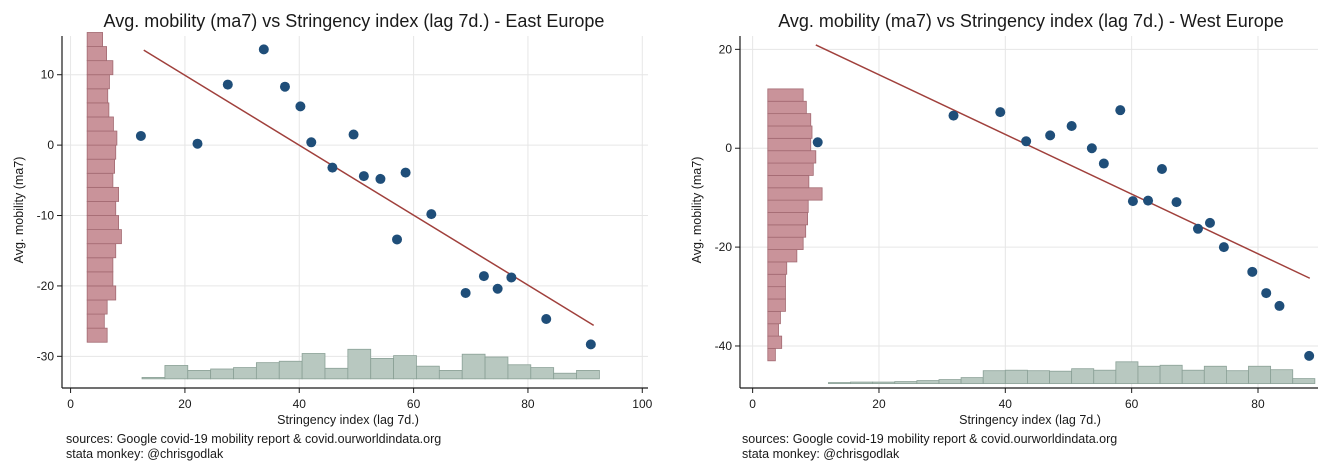 The height and width of the screenshot is (466, 1328). I want to click on y-tick-label: 10, so click(48, 75).